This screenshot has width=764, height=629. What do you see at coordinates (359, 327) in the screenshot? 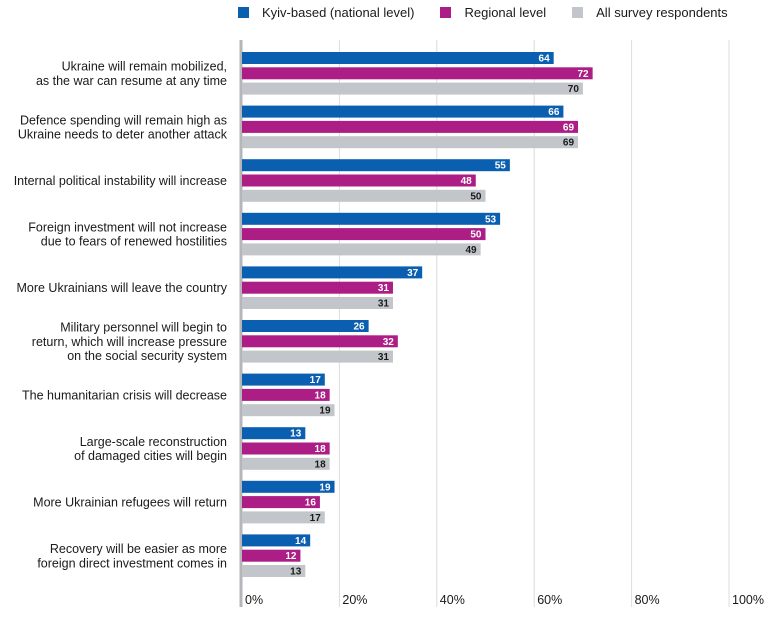
I see `data-label: 26` at bounding box center [359, 327].